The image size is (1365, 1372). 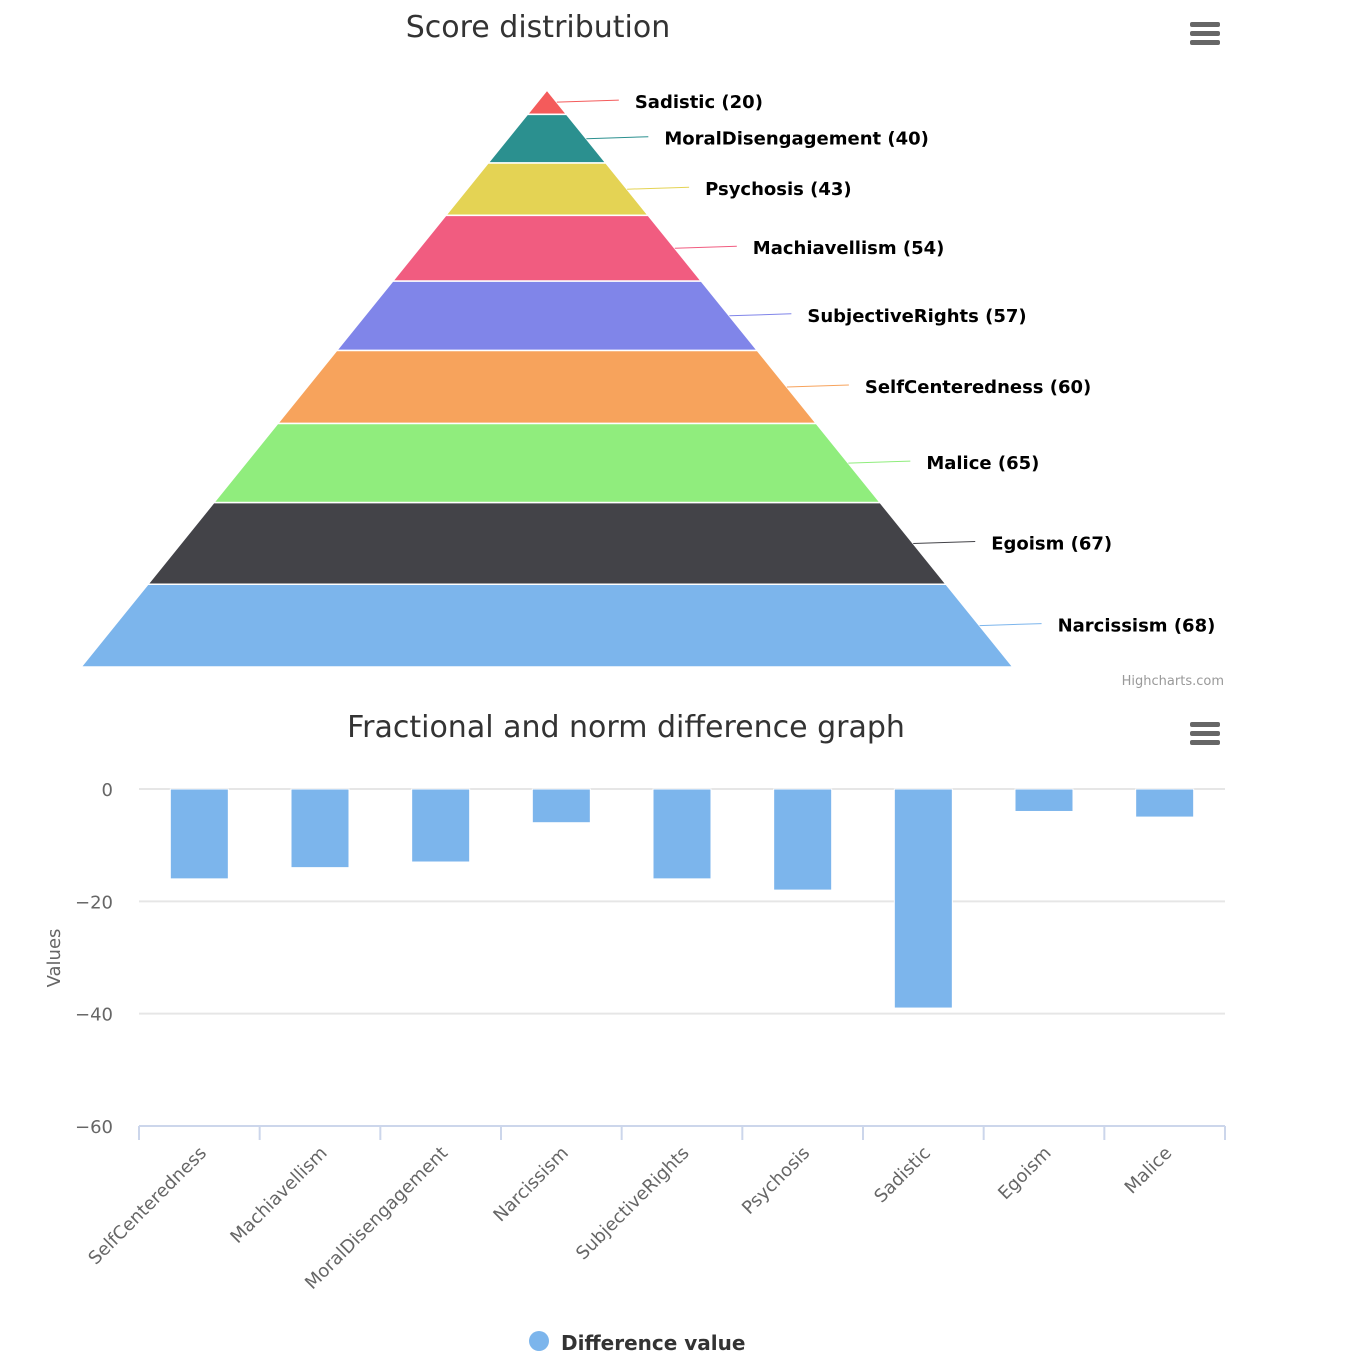 I want to click on pyramid-menu-button, so click(x=1205, y=33).